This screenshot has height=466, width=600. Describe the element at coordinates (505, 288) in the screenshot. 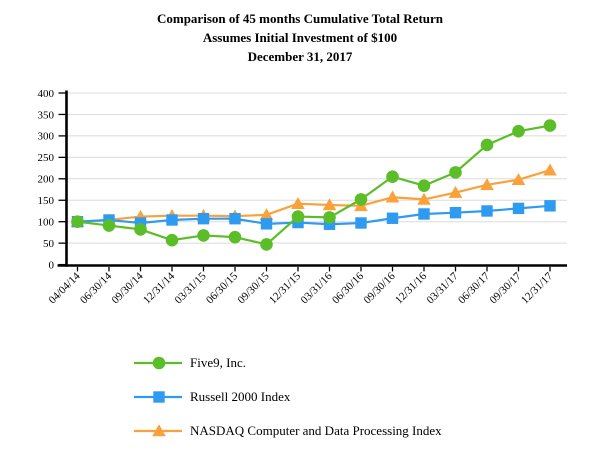

I see `x-tick-label: 09/30/17` at that location.